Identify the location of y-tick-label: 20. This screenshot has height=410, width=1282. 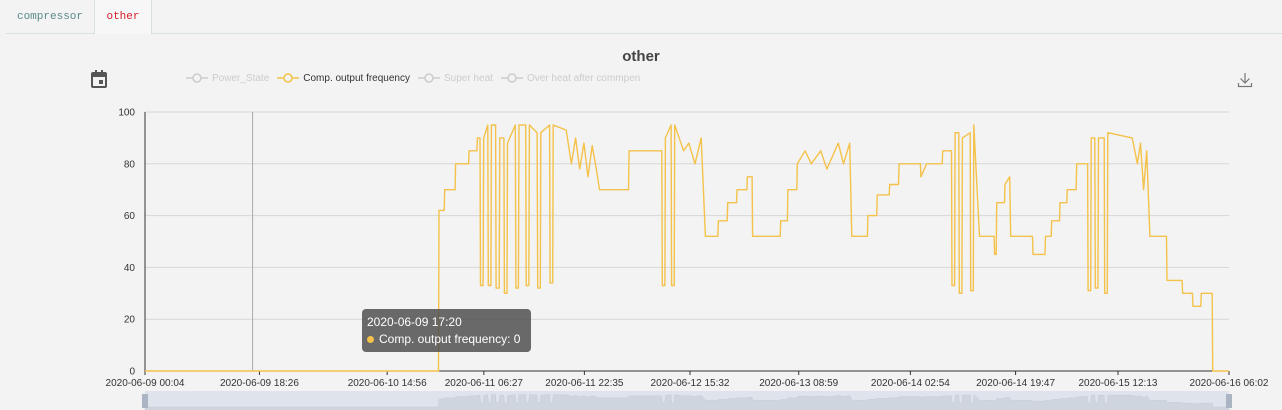
(130, 320).